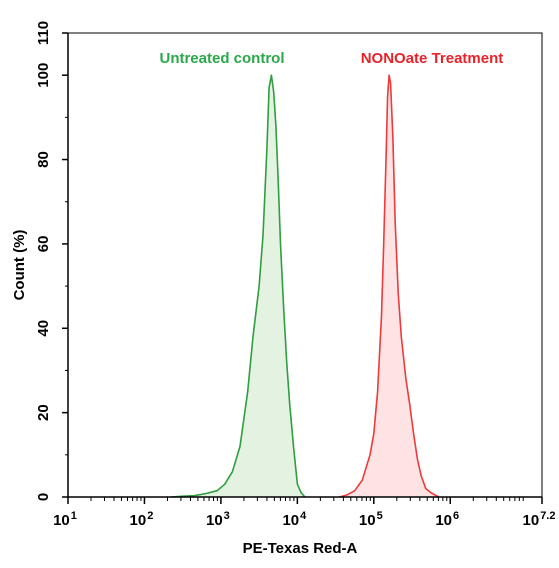  What do you see at coordinates (43, 412) in the screenshot?
I see `y-tick-label-1: 20` at bounding box center [43, 412].